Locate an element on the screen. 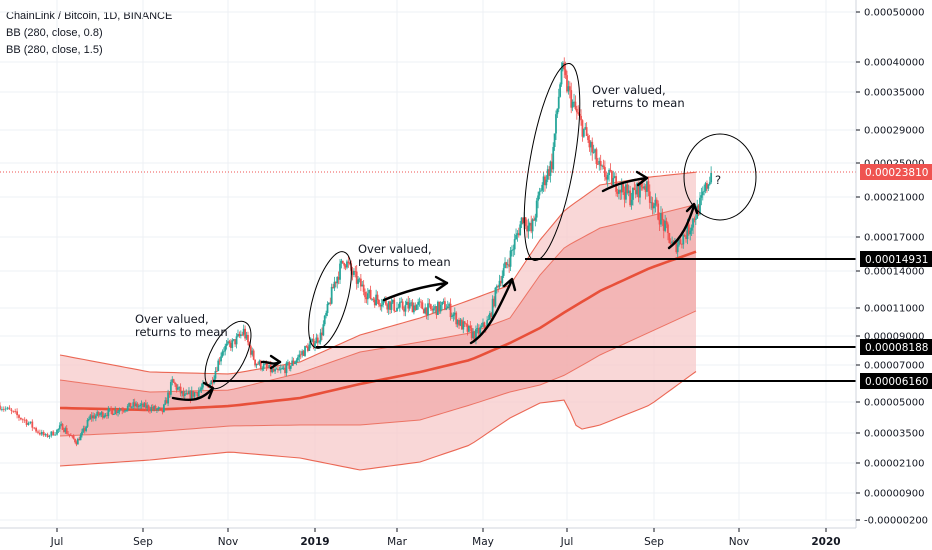 This screenshot has width=932, height=550. legend-bb-outer: BB (280, close, 1.5) is located at coordinates (54, 50).